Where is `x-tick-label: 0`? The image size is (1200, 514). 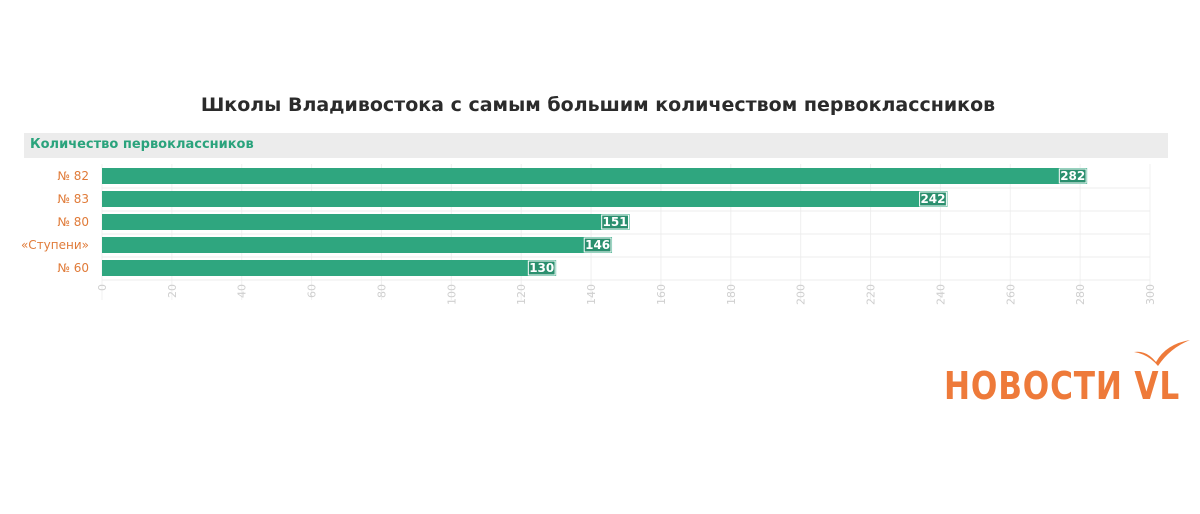
x-tick-label: 0 is located at coordinates (102, 287).